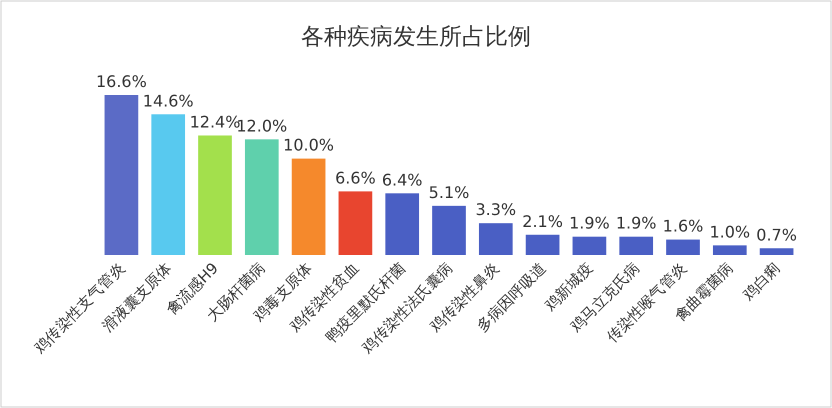 This screenshot has width=832, height=408. Describe the element at coordinates (761, 281) in the screenshot. I see `x-tick-label: 鸡白痢` at that location.